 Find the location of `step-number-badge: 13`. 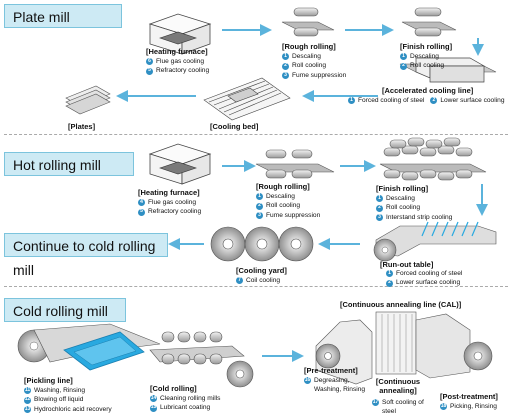

step-number-badge: 13 is located at coordinates (27, 409).